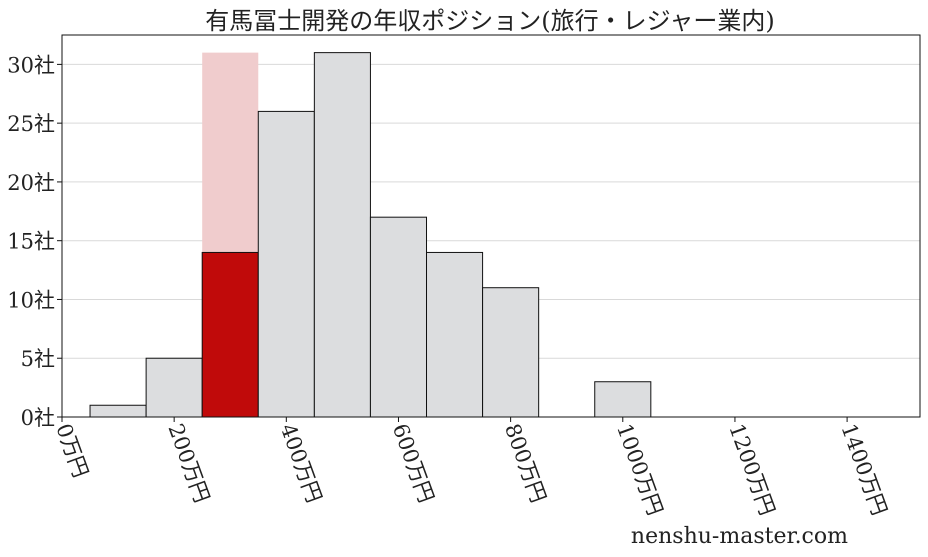 The height and width of the screenshot is (557, 928). I want to click on y-tick-label: 20社, so click(31, 183).